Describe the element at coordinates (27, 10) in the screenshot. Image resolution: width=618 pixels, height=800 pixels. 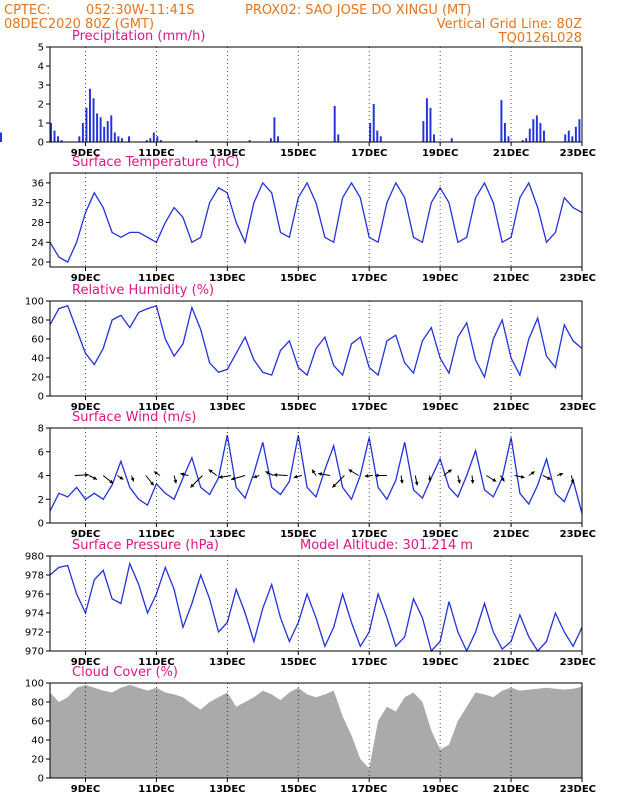
I see `header-agency: CPTEC:` at that location.